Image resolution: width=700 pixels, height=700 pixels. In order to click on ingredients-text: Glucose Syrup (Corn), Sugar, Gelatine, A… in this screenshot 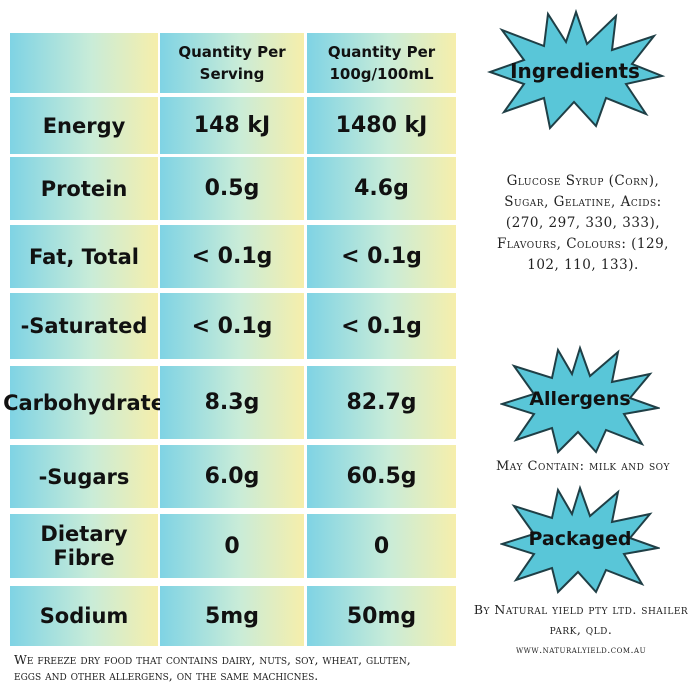, I will do `click(583, 223)`.